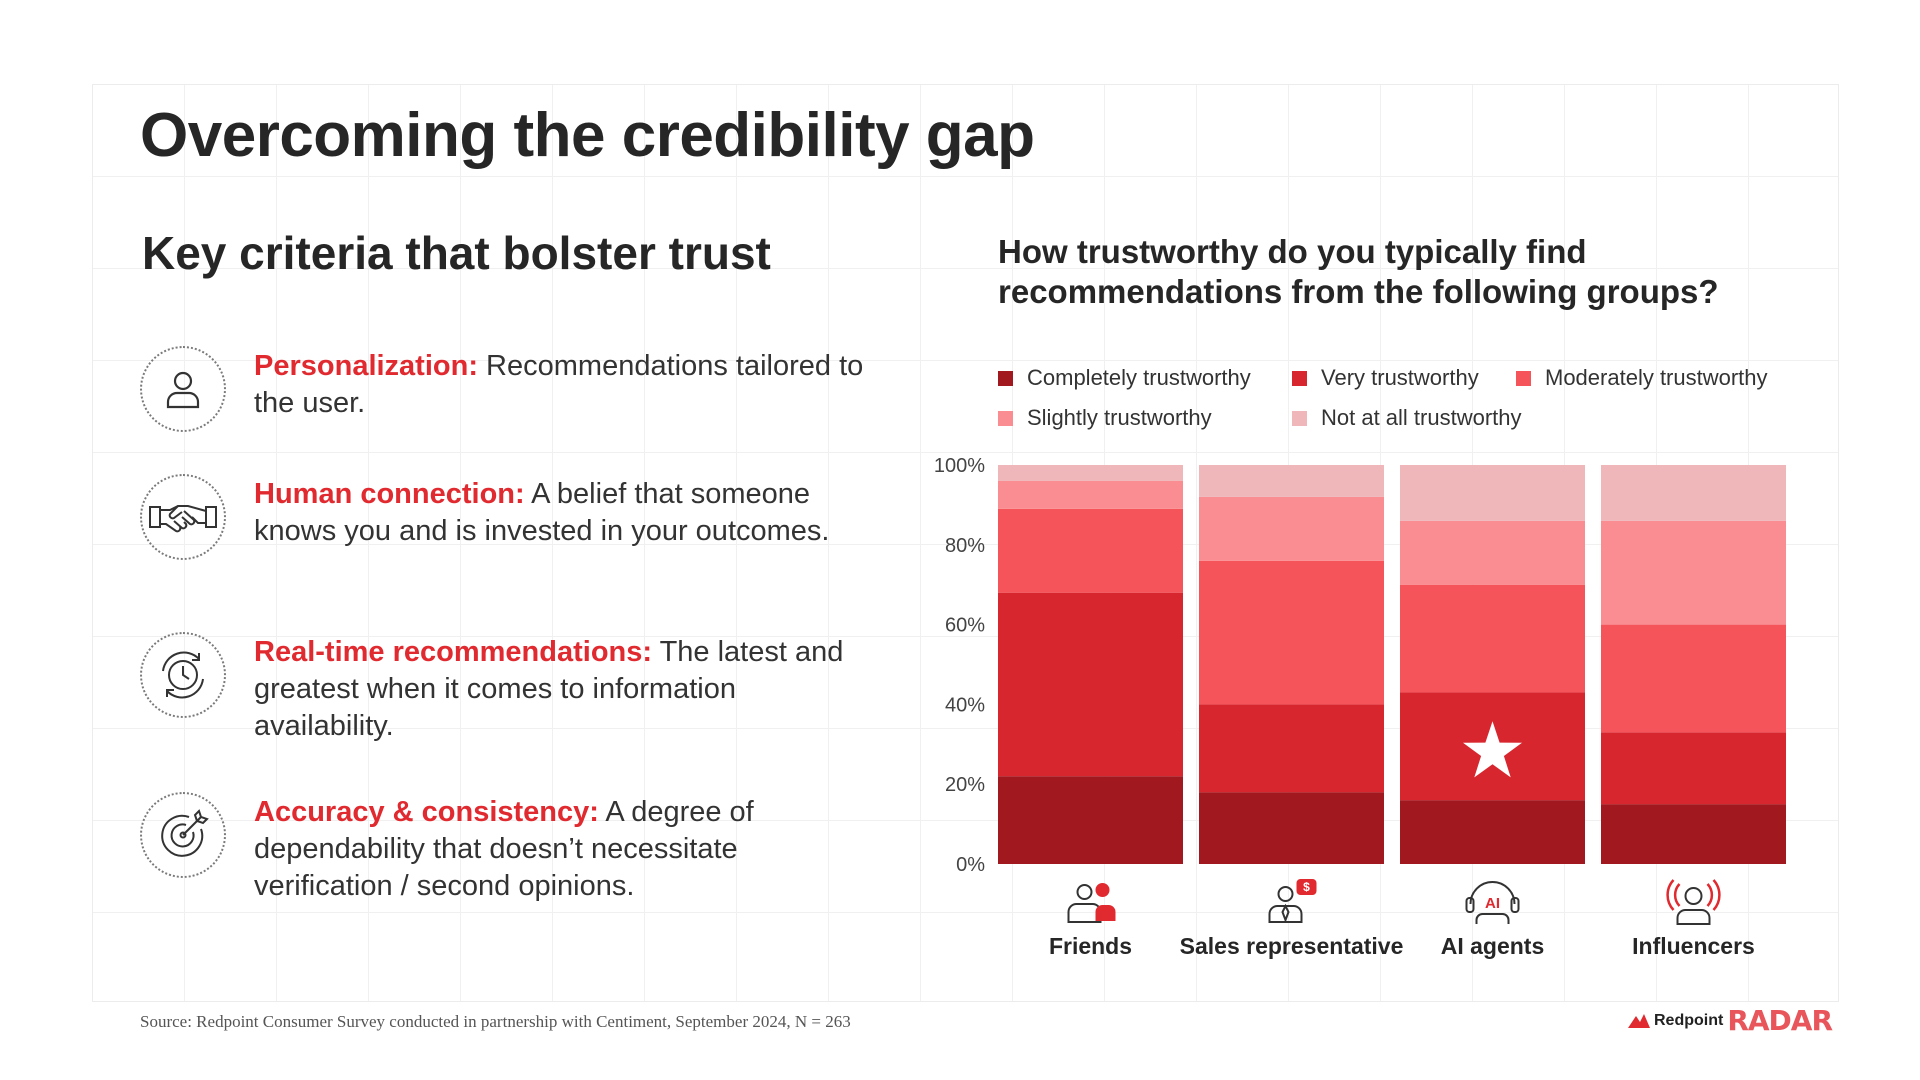  I want to click on criteria-heading: Key criteria that bolster trust, so click(456, 253).